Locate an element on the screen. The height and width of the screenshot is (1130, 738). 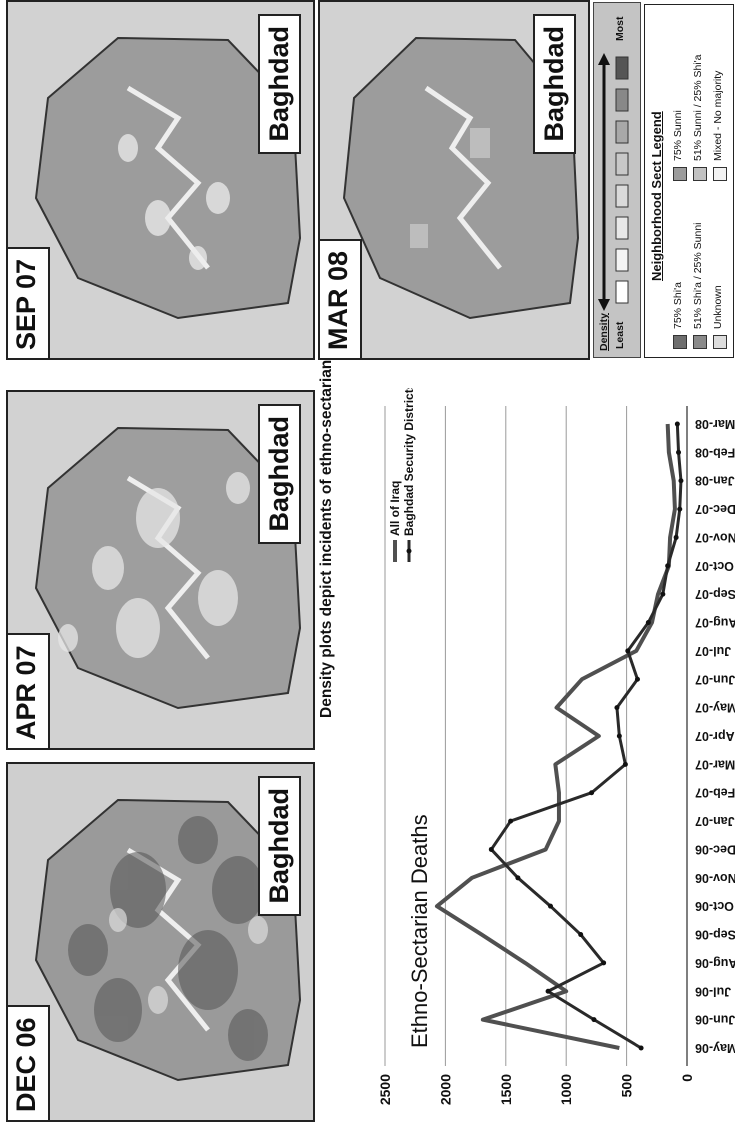
x-tick-label: Mar-08 is located at coordinates (715, 424).